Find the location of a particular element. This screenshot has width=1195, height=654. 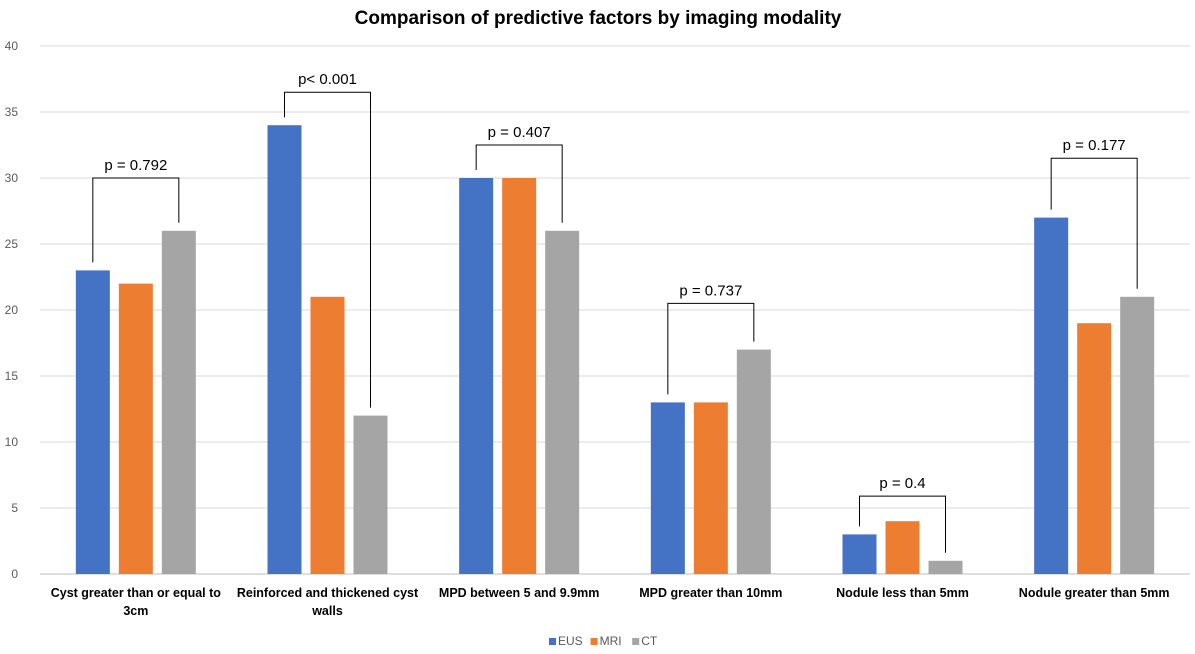

y-tick-label: 10 is located at coordinates (12, 442).